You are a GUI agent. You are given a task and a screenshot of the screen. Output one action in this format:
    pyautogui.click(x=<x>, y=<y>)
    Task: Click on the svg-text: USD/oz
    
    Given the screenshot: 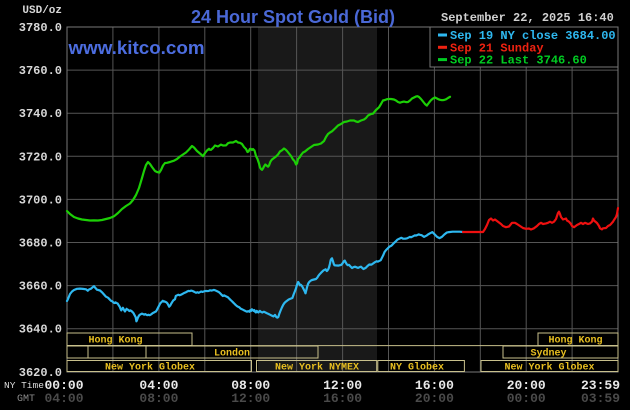 What is the action you would take?
    pyautogui.click(x=42, y=11)
    